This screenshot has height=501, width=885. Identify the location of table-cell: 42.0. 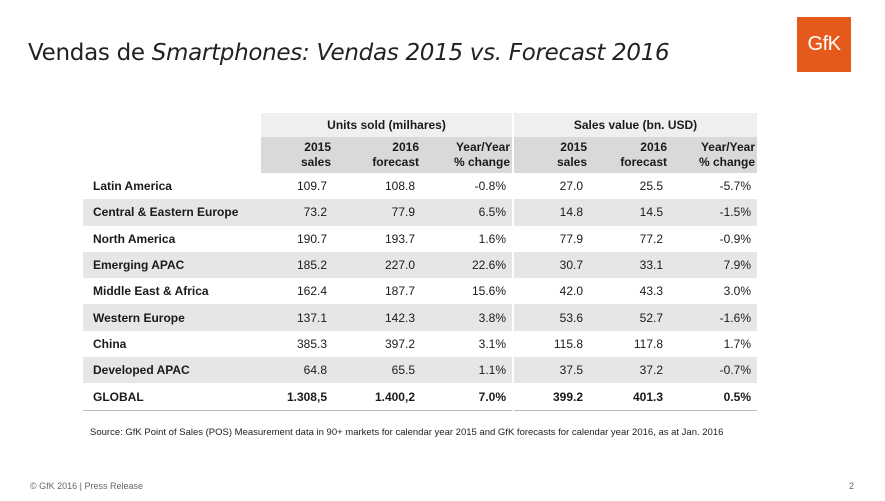
(571, 291).